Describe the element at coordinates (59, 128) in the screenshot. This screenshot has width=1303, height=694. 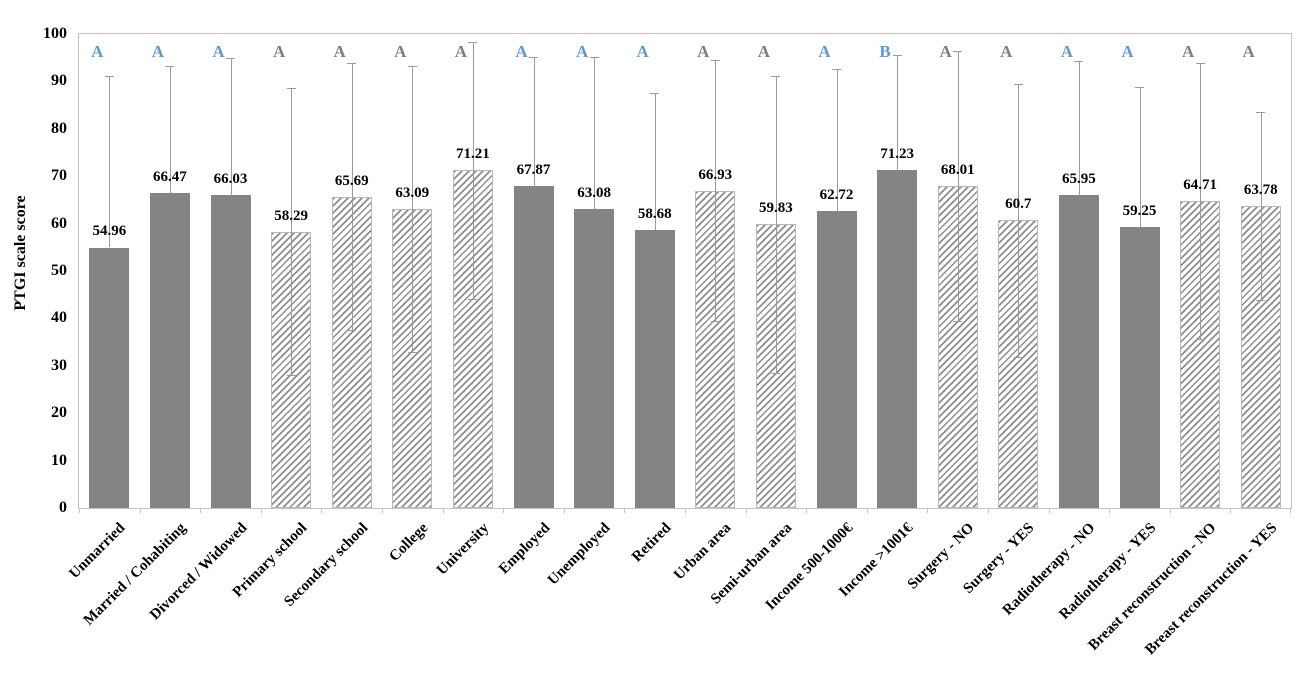
I see `y-axis-tick-label: 80` at that location.